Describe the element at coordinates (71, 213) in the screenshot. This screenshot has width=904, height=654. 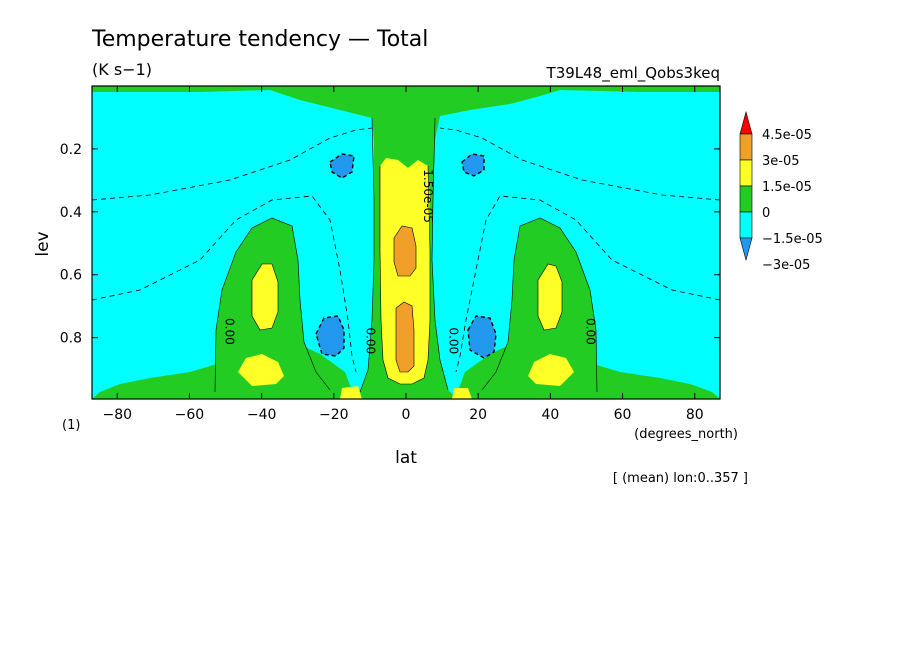
I see `y-tick-label: 0.4` at that location.